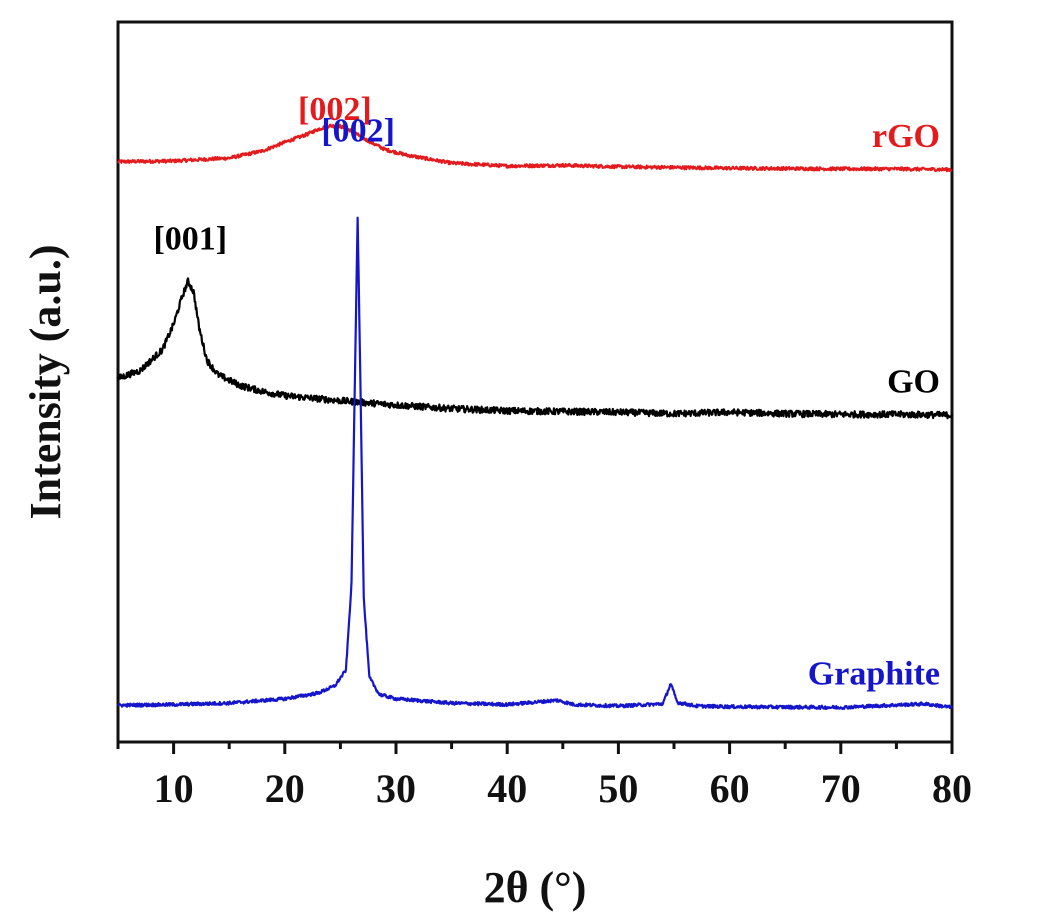 The image size is (1063, 922). What do you see at coordinates (535, 887) in the screenshot?
I see `x-axis-title: 2θ (°)` at bounding box center [535, 887].